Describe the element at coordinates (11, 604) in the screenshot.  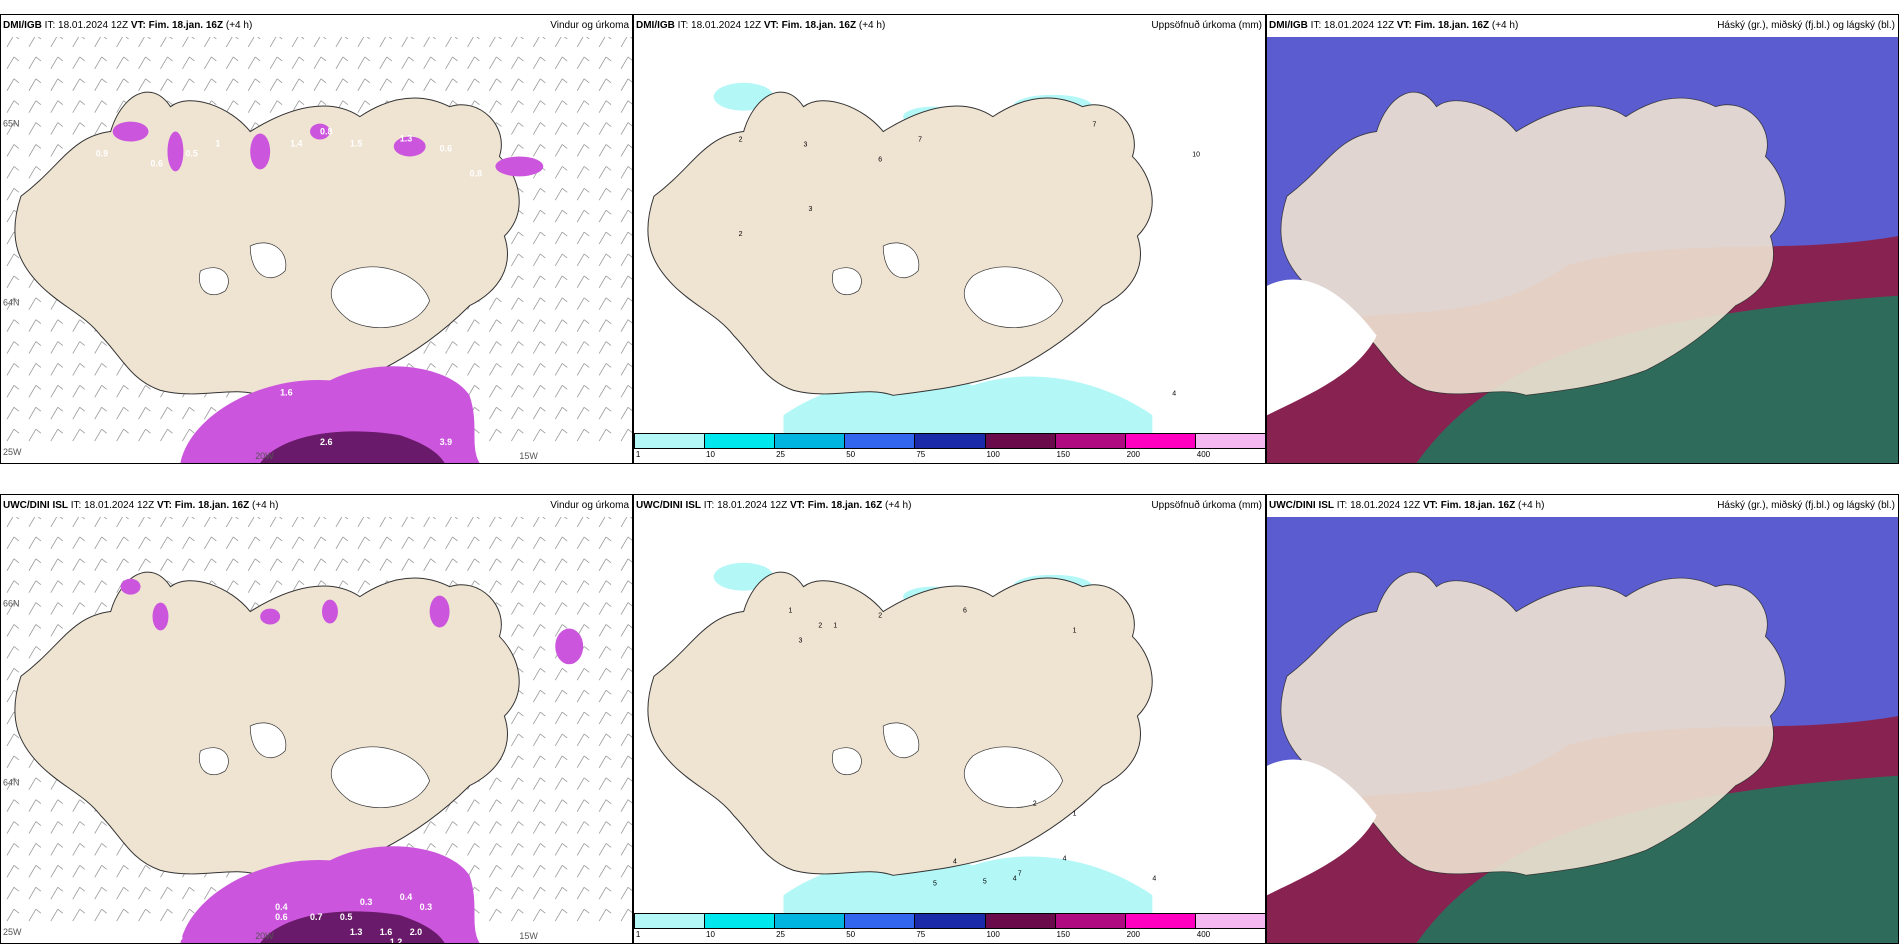
I see `lat-label: 66N` at that location.